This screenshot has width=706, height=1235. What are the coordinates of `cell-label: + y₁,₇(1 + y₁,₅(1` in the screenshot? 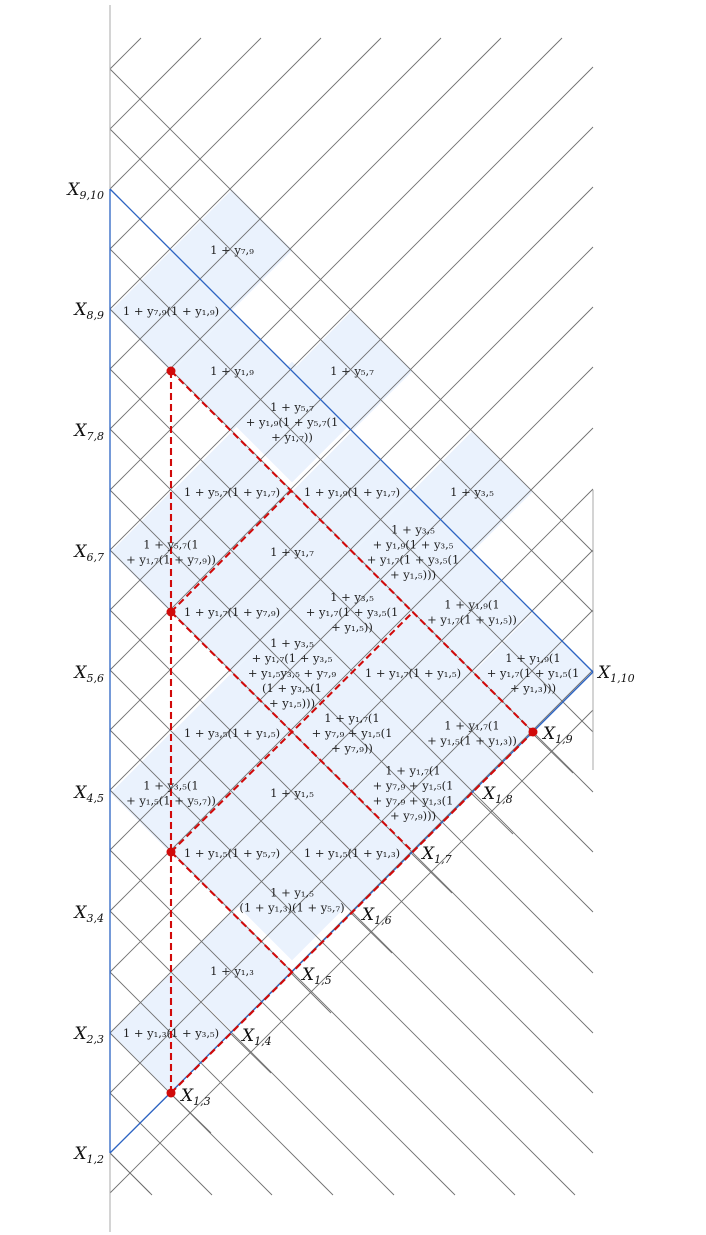 It's located at (533, 673).